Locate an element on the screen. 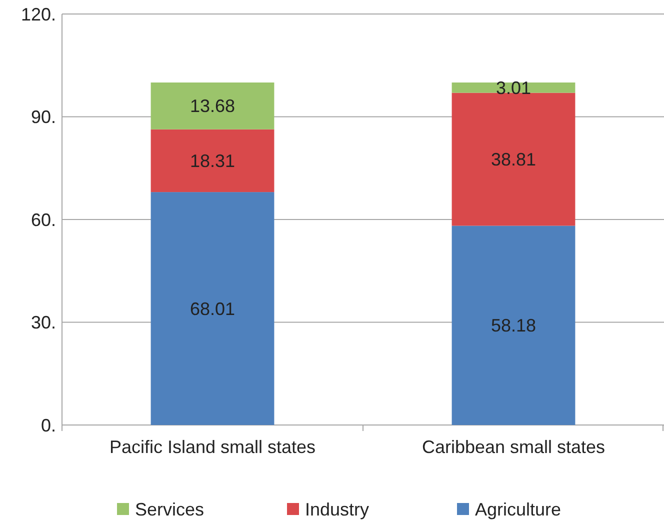 The width and height of the screenshot is (664, 525). data-label: 3.01 is located at coordinates (514, 88).